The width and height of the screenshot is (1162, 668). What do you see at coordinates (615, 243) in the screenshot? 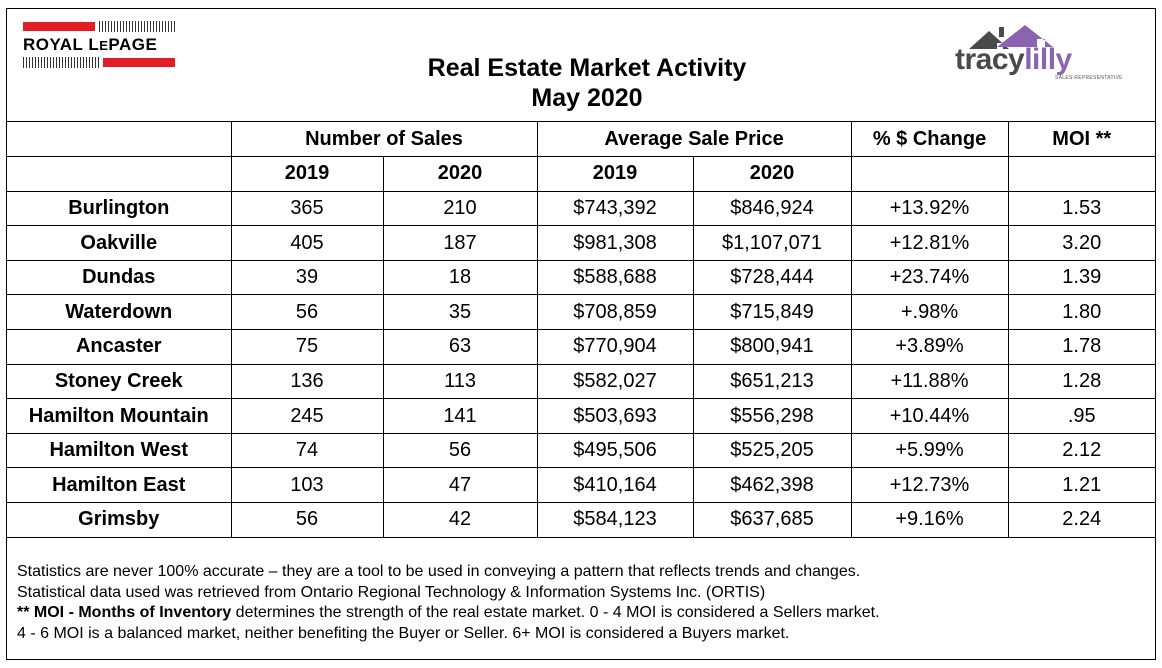
I see `price-2019-cell: $981,308` at bounding box center [615, 243].